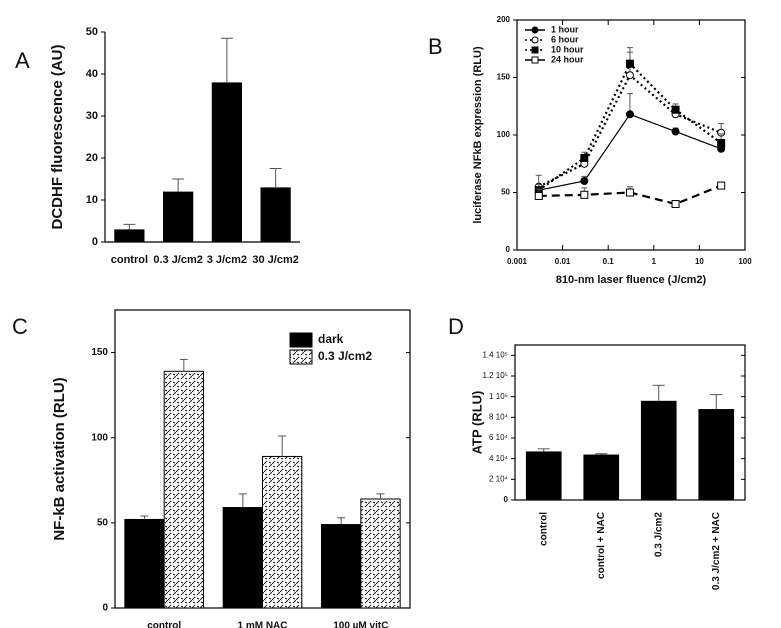 This screenshot has width=781, height=628. Describe the element at coordinates (456, 326) in the screenshot. I see `panel-label: D` at that location.